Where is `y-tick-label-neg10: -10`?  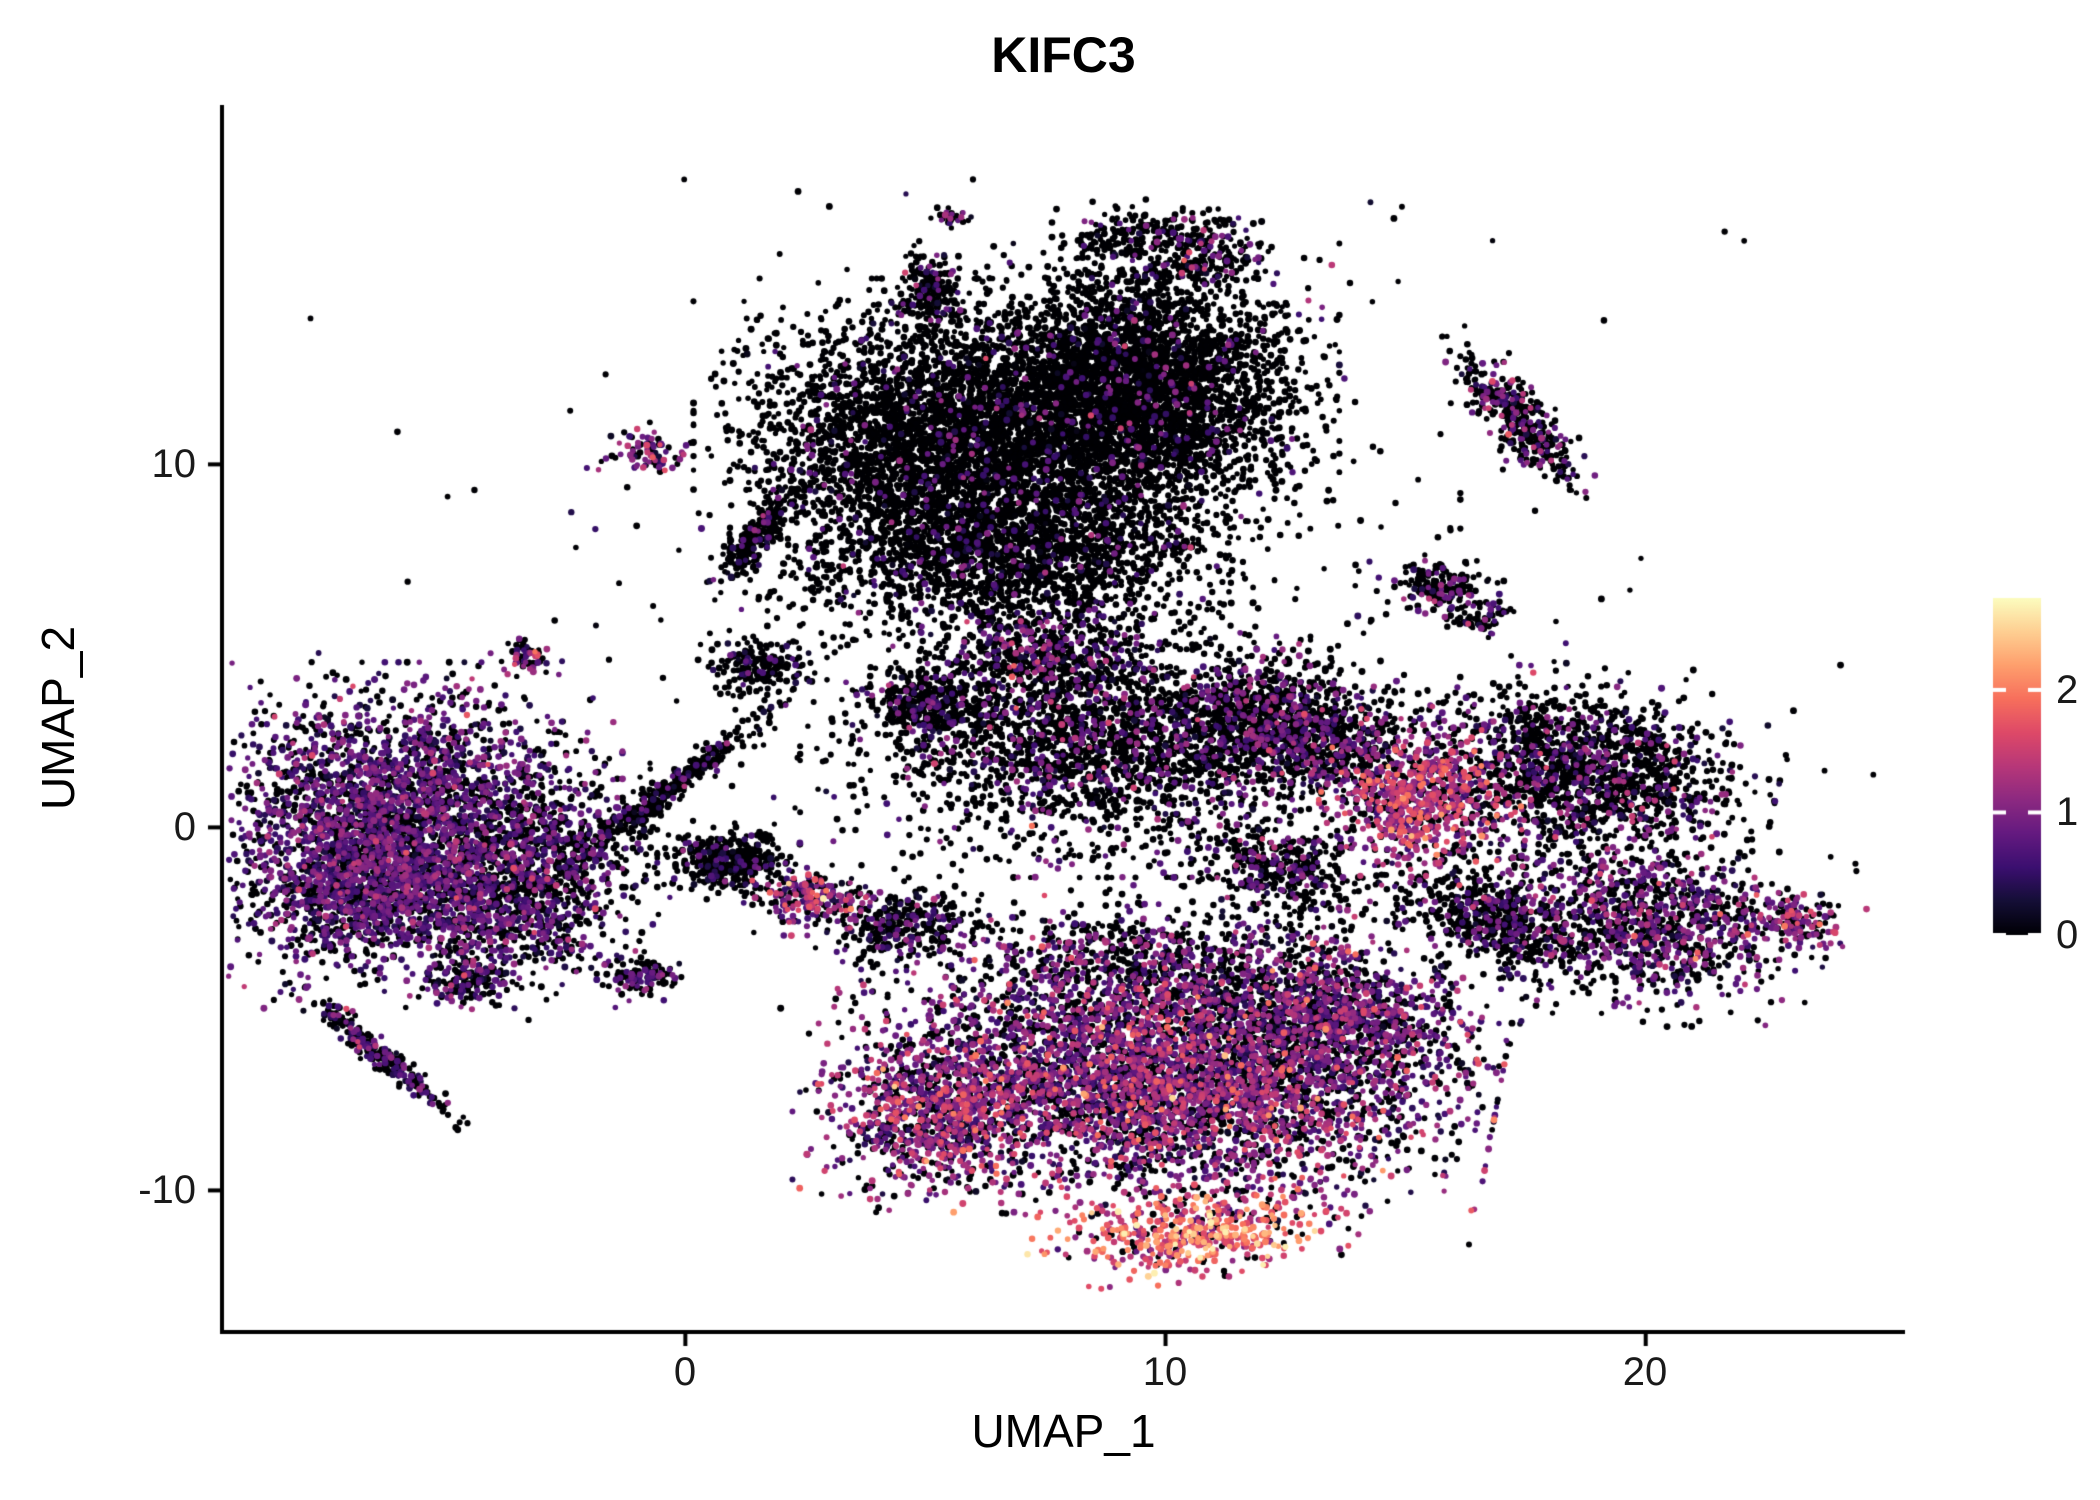
y-tick-label-neg10: -10 is located at coordinates (167, 1190).